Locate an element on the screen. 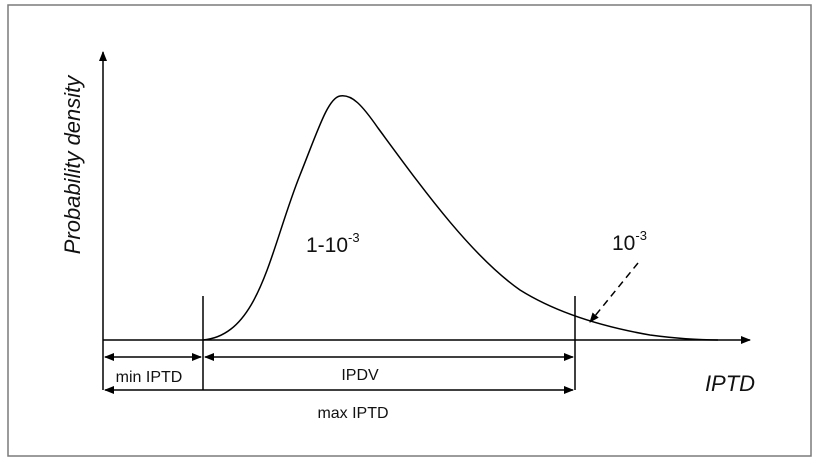 Image resolution: width=819 pixels, height=464 pixels. main-region-label: 1-10-3 is located at coordinates (333, 243).